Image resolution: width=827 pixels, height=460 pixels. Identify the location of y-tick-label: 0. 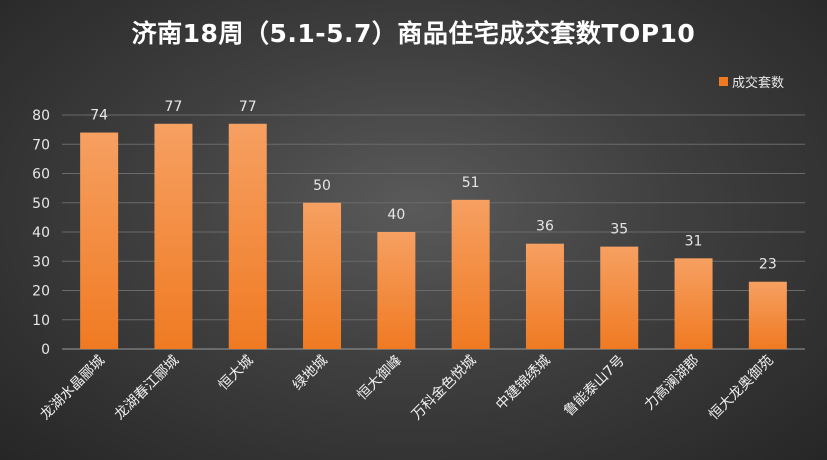
(45, 350).